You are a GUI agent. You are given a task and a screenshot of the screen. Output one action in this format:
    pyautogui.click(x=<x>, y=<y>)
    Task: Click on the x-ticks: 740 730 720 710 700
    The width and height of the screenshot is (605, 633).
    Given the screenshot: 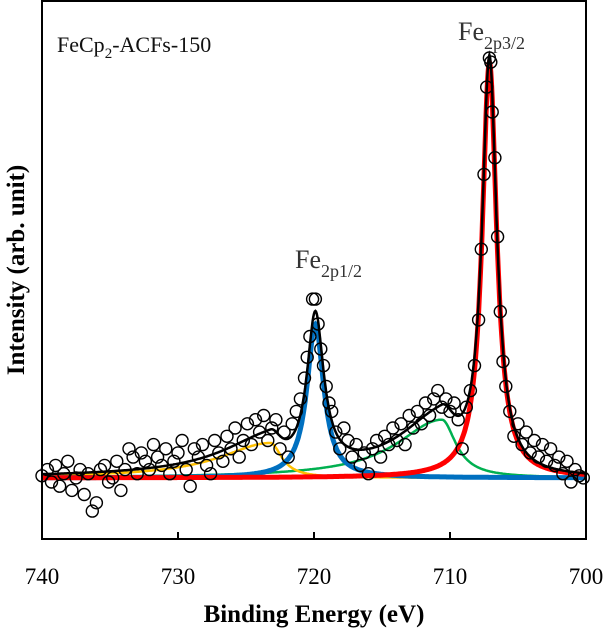 What is the action you would take?
    pyautogui.click(x=314, y=560)
    